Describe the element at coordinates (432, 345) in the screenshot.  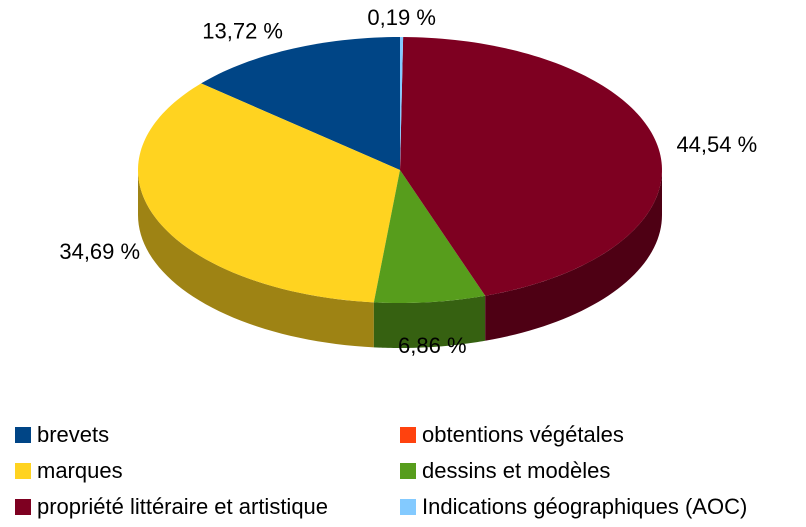
I see `data-label: 6,86 %` at that location.